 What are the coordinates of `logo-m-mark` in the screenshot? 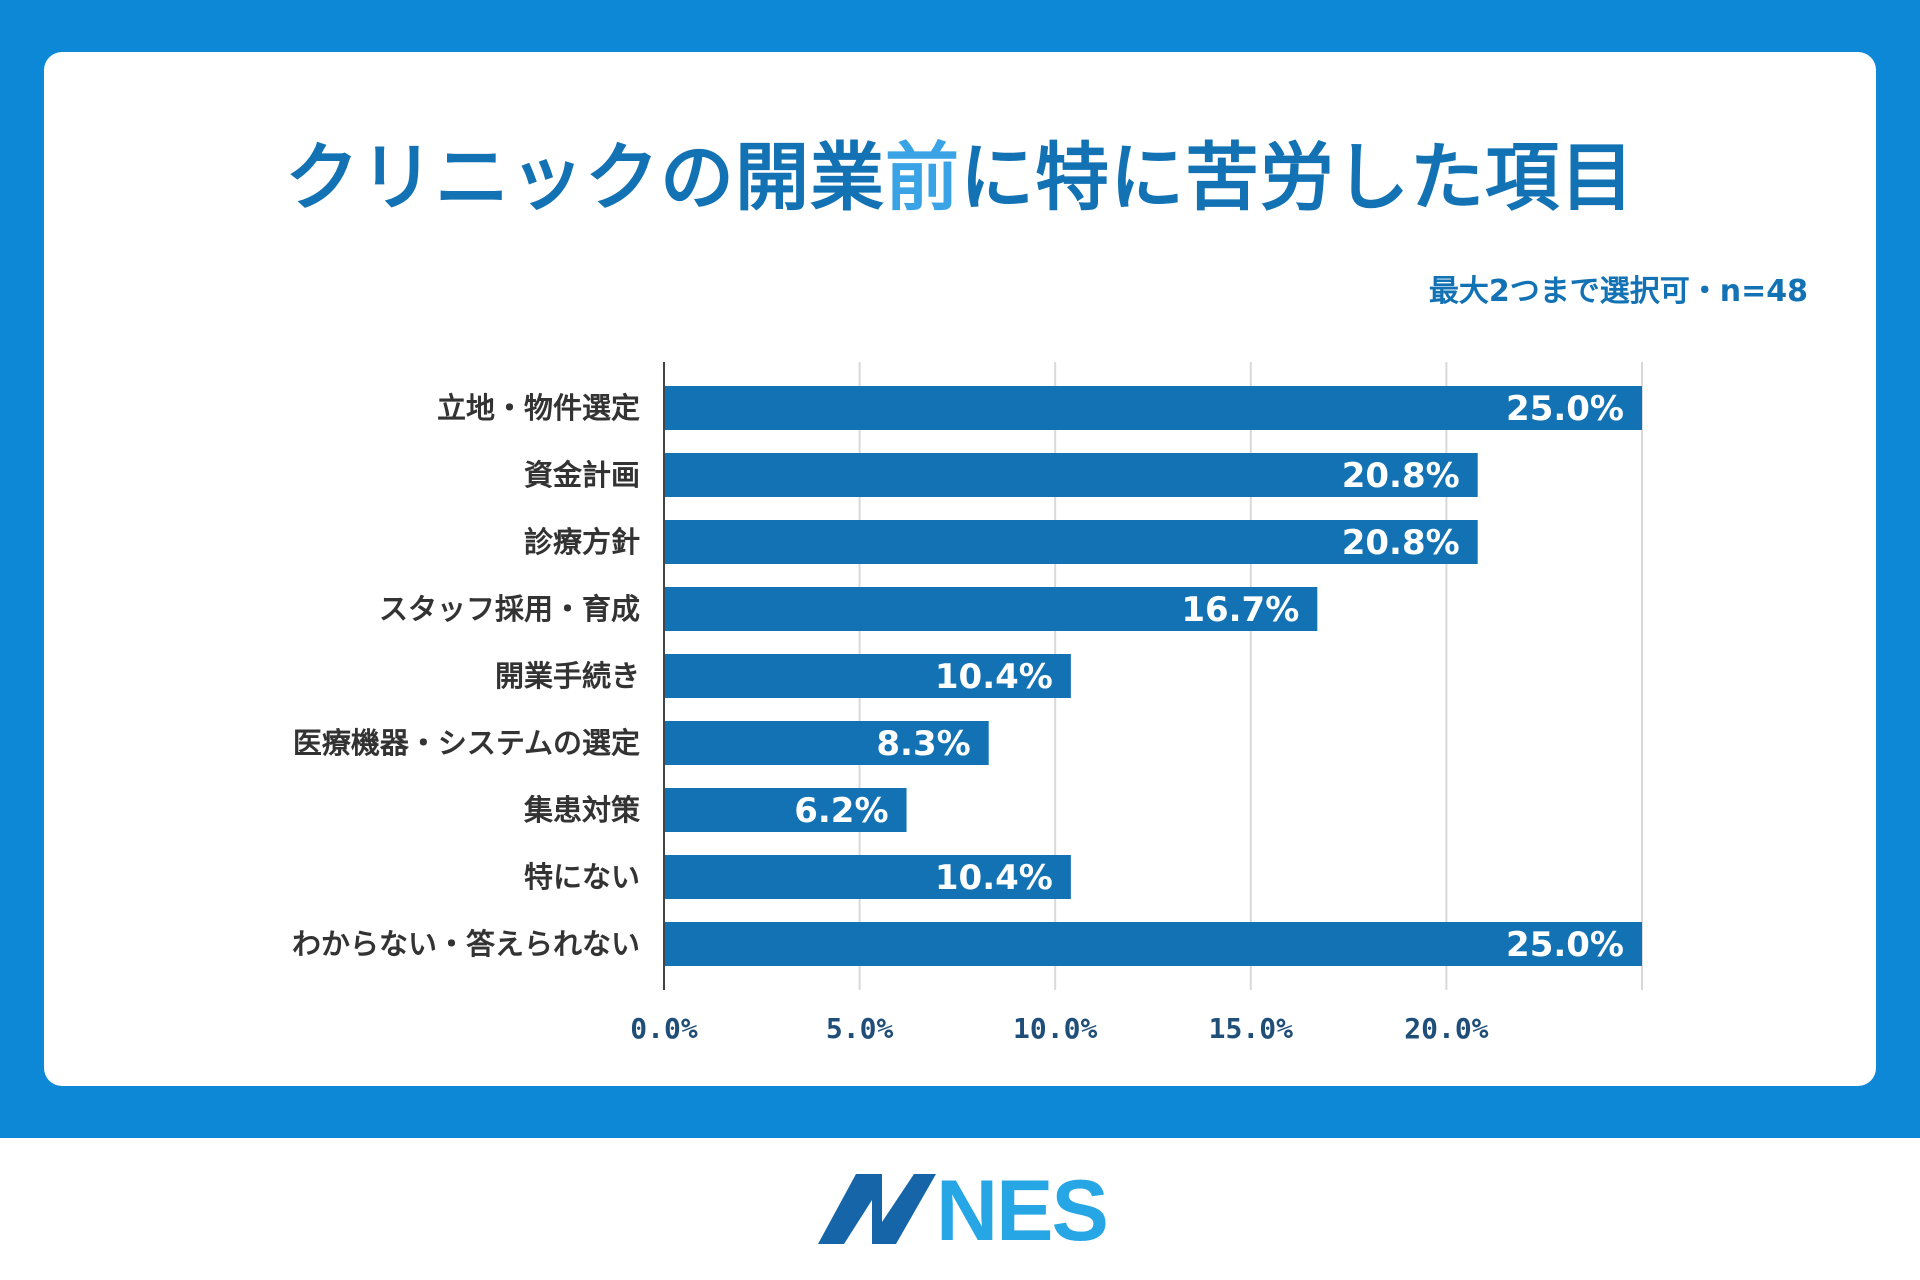 It's located at (877, 1209).